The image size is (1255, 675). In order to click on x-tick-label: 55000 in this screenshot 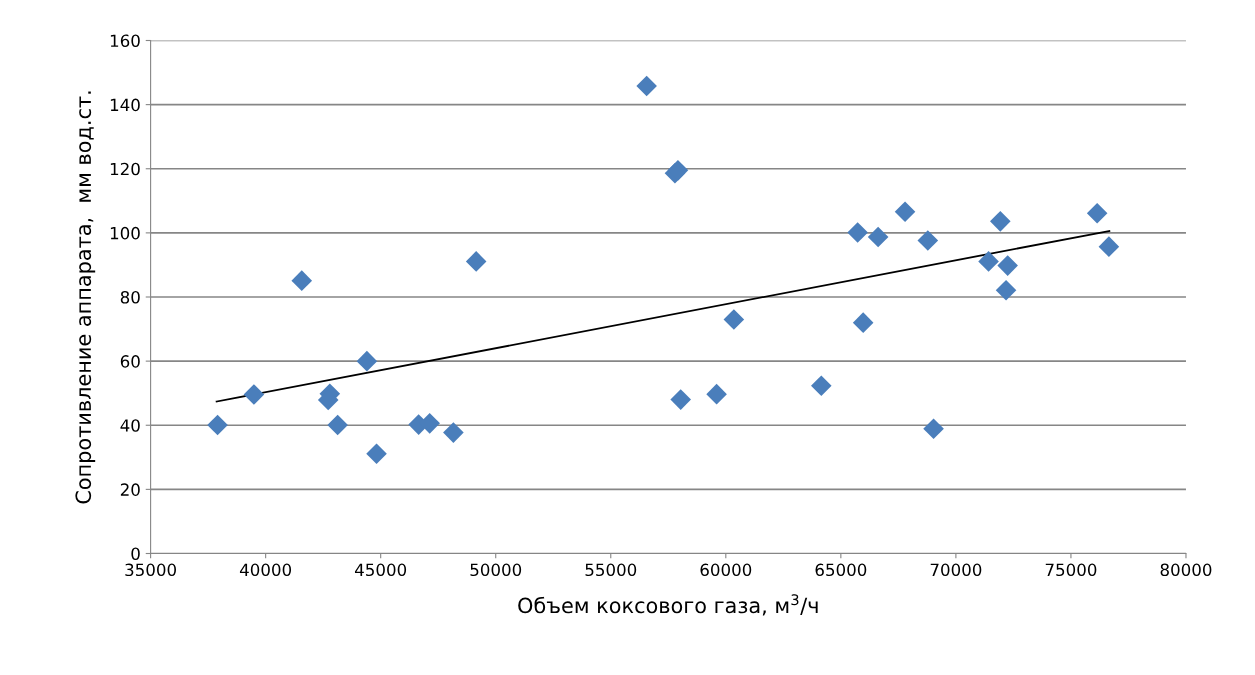, I will do `click(611, 570)`.